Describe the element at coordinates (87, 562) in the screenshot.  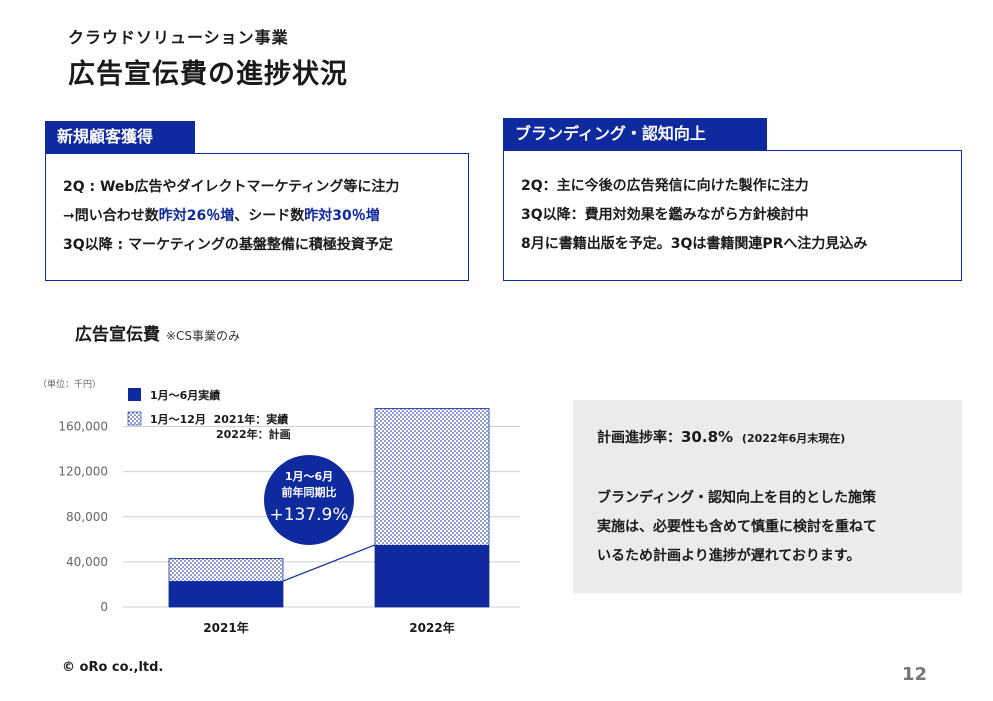
I see `y-tick-label: 40,000` at that location.